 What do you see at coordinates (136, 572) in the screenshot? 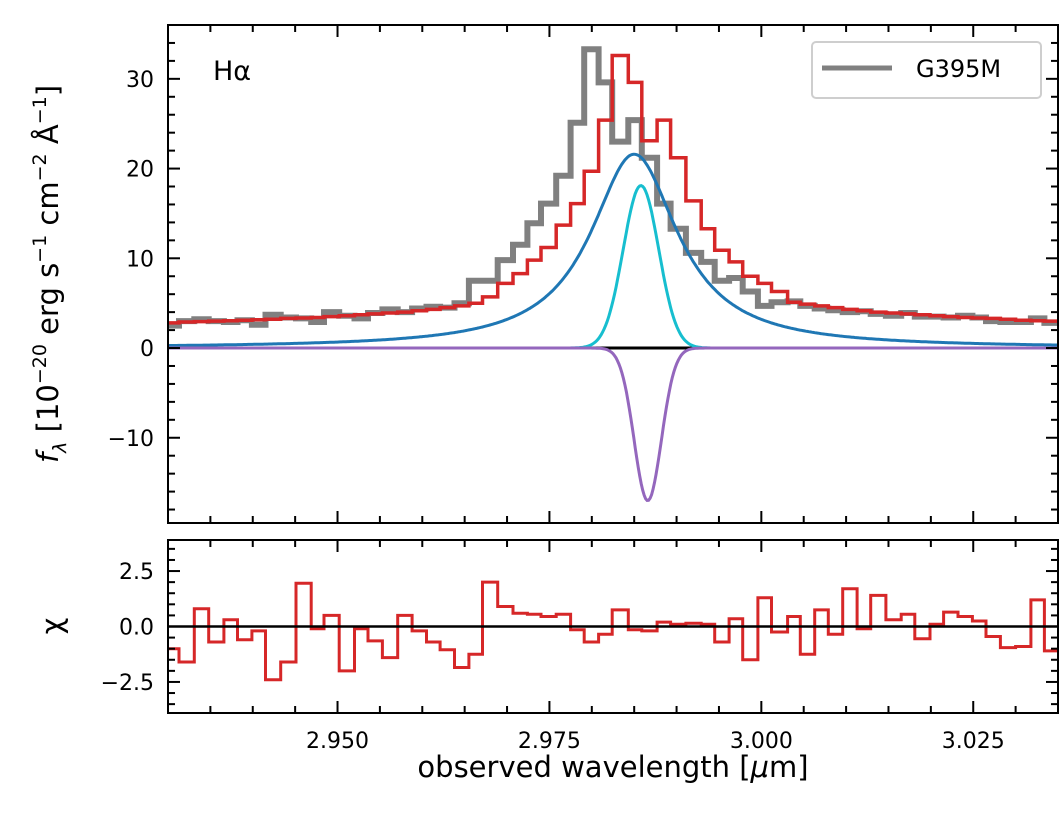
I see `y-tick-label: 2.5` at bounding box center [136, 572].